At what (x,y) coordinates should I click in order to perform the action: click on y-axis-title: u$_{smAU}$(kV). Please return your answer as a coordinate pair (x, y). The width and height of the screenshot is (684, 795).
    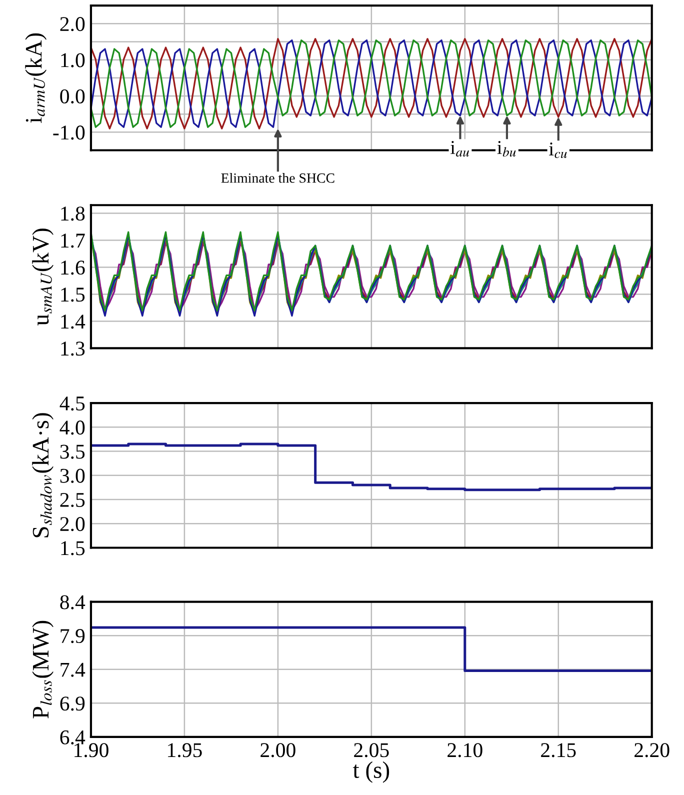
    Looking at the image, I should click on (43, 277).